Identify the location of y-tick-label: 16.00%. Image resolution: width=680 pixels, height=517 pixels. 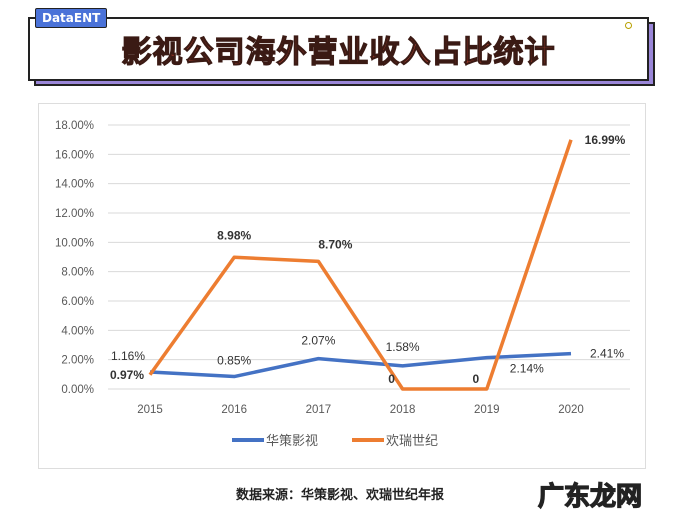
(74, 155).